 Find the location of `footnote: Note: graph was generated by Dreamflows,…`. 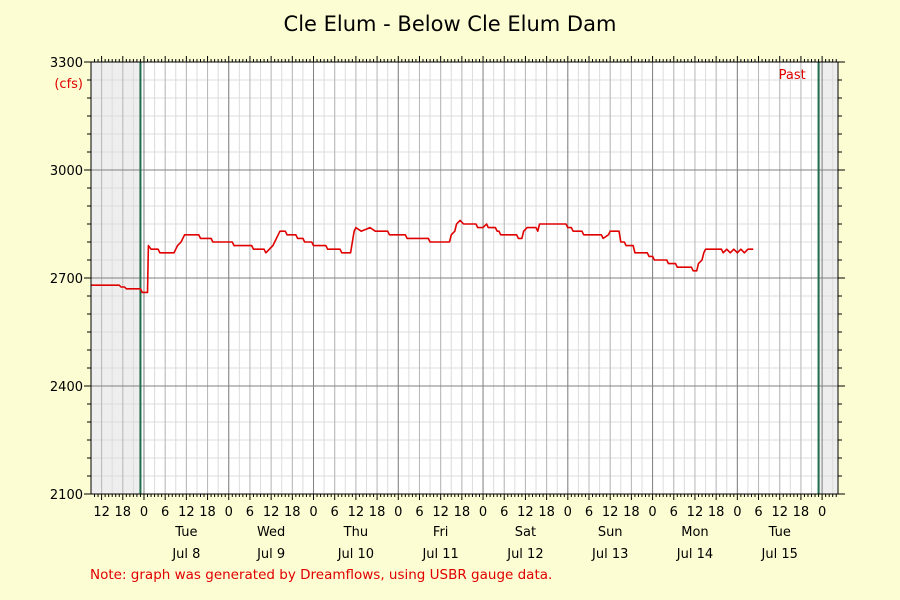

footnote: Note: graph was generated by Dreamflows,… is located at coordinates (321, 575).